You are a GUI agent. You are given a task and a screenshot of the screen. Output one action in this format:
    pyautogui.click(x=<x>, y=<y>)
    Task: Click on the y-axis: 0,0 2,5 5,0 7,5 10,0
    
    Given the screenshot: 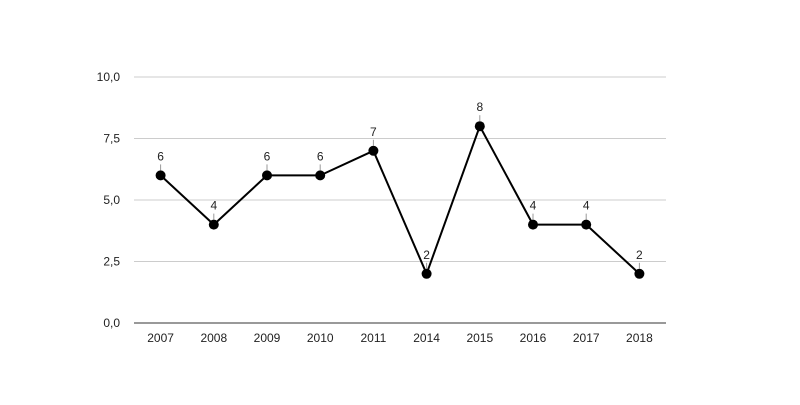 What is the action you would take?
    pyautogui.click(x=109, y=200)
    